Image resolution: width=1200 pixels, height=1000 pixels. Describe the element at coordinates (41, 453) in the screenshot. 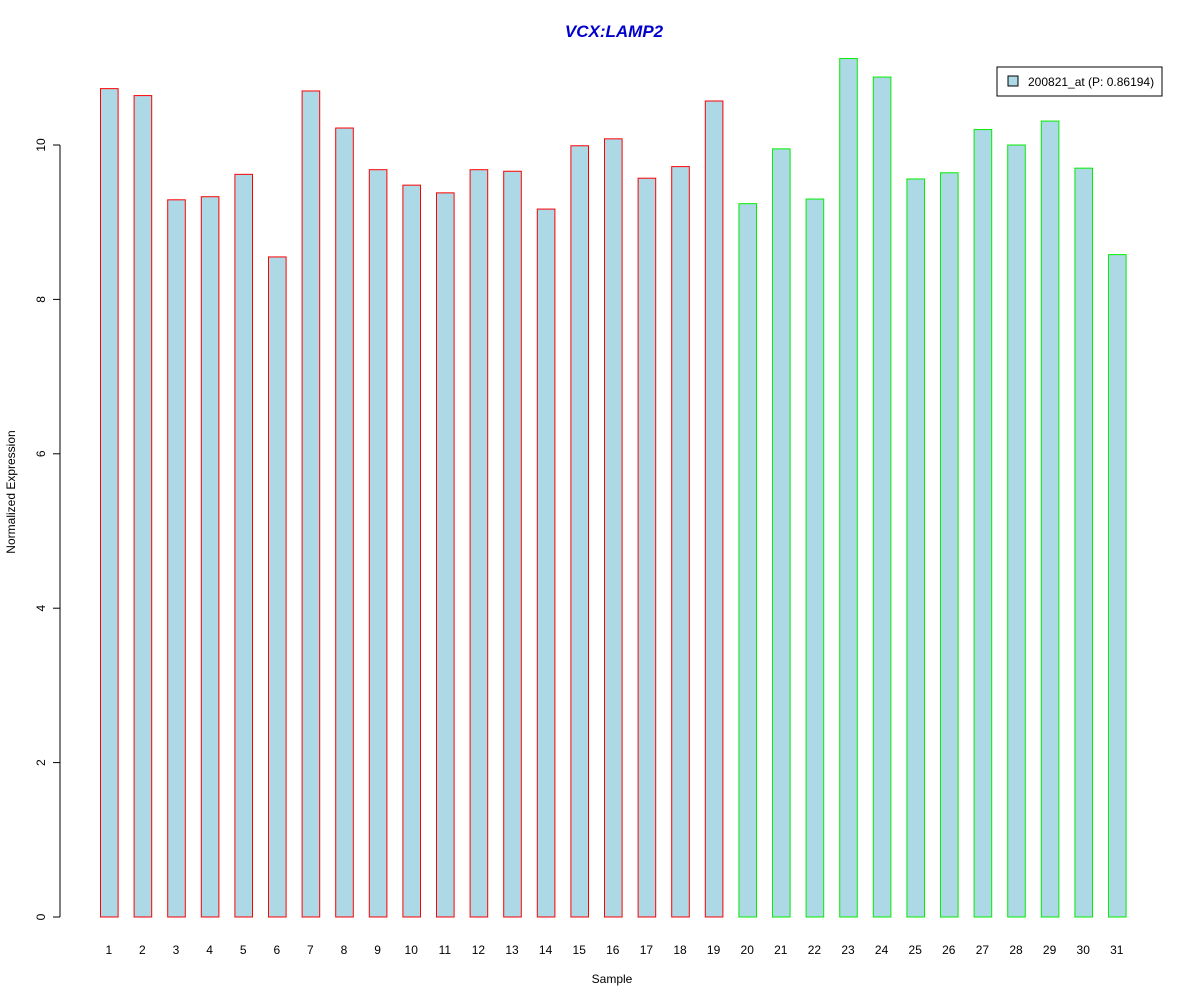

I see `y-tick-label: 6` at that location.